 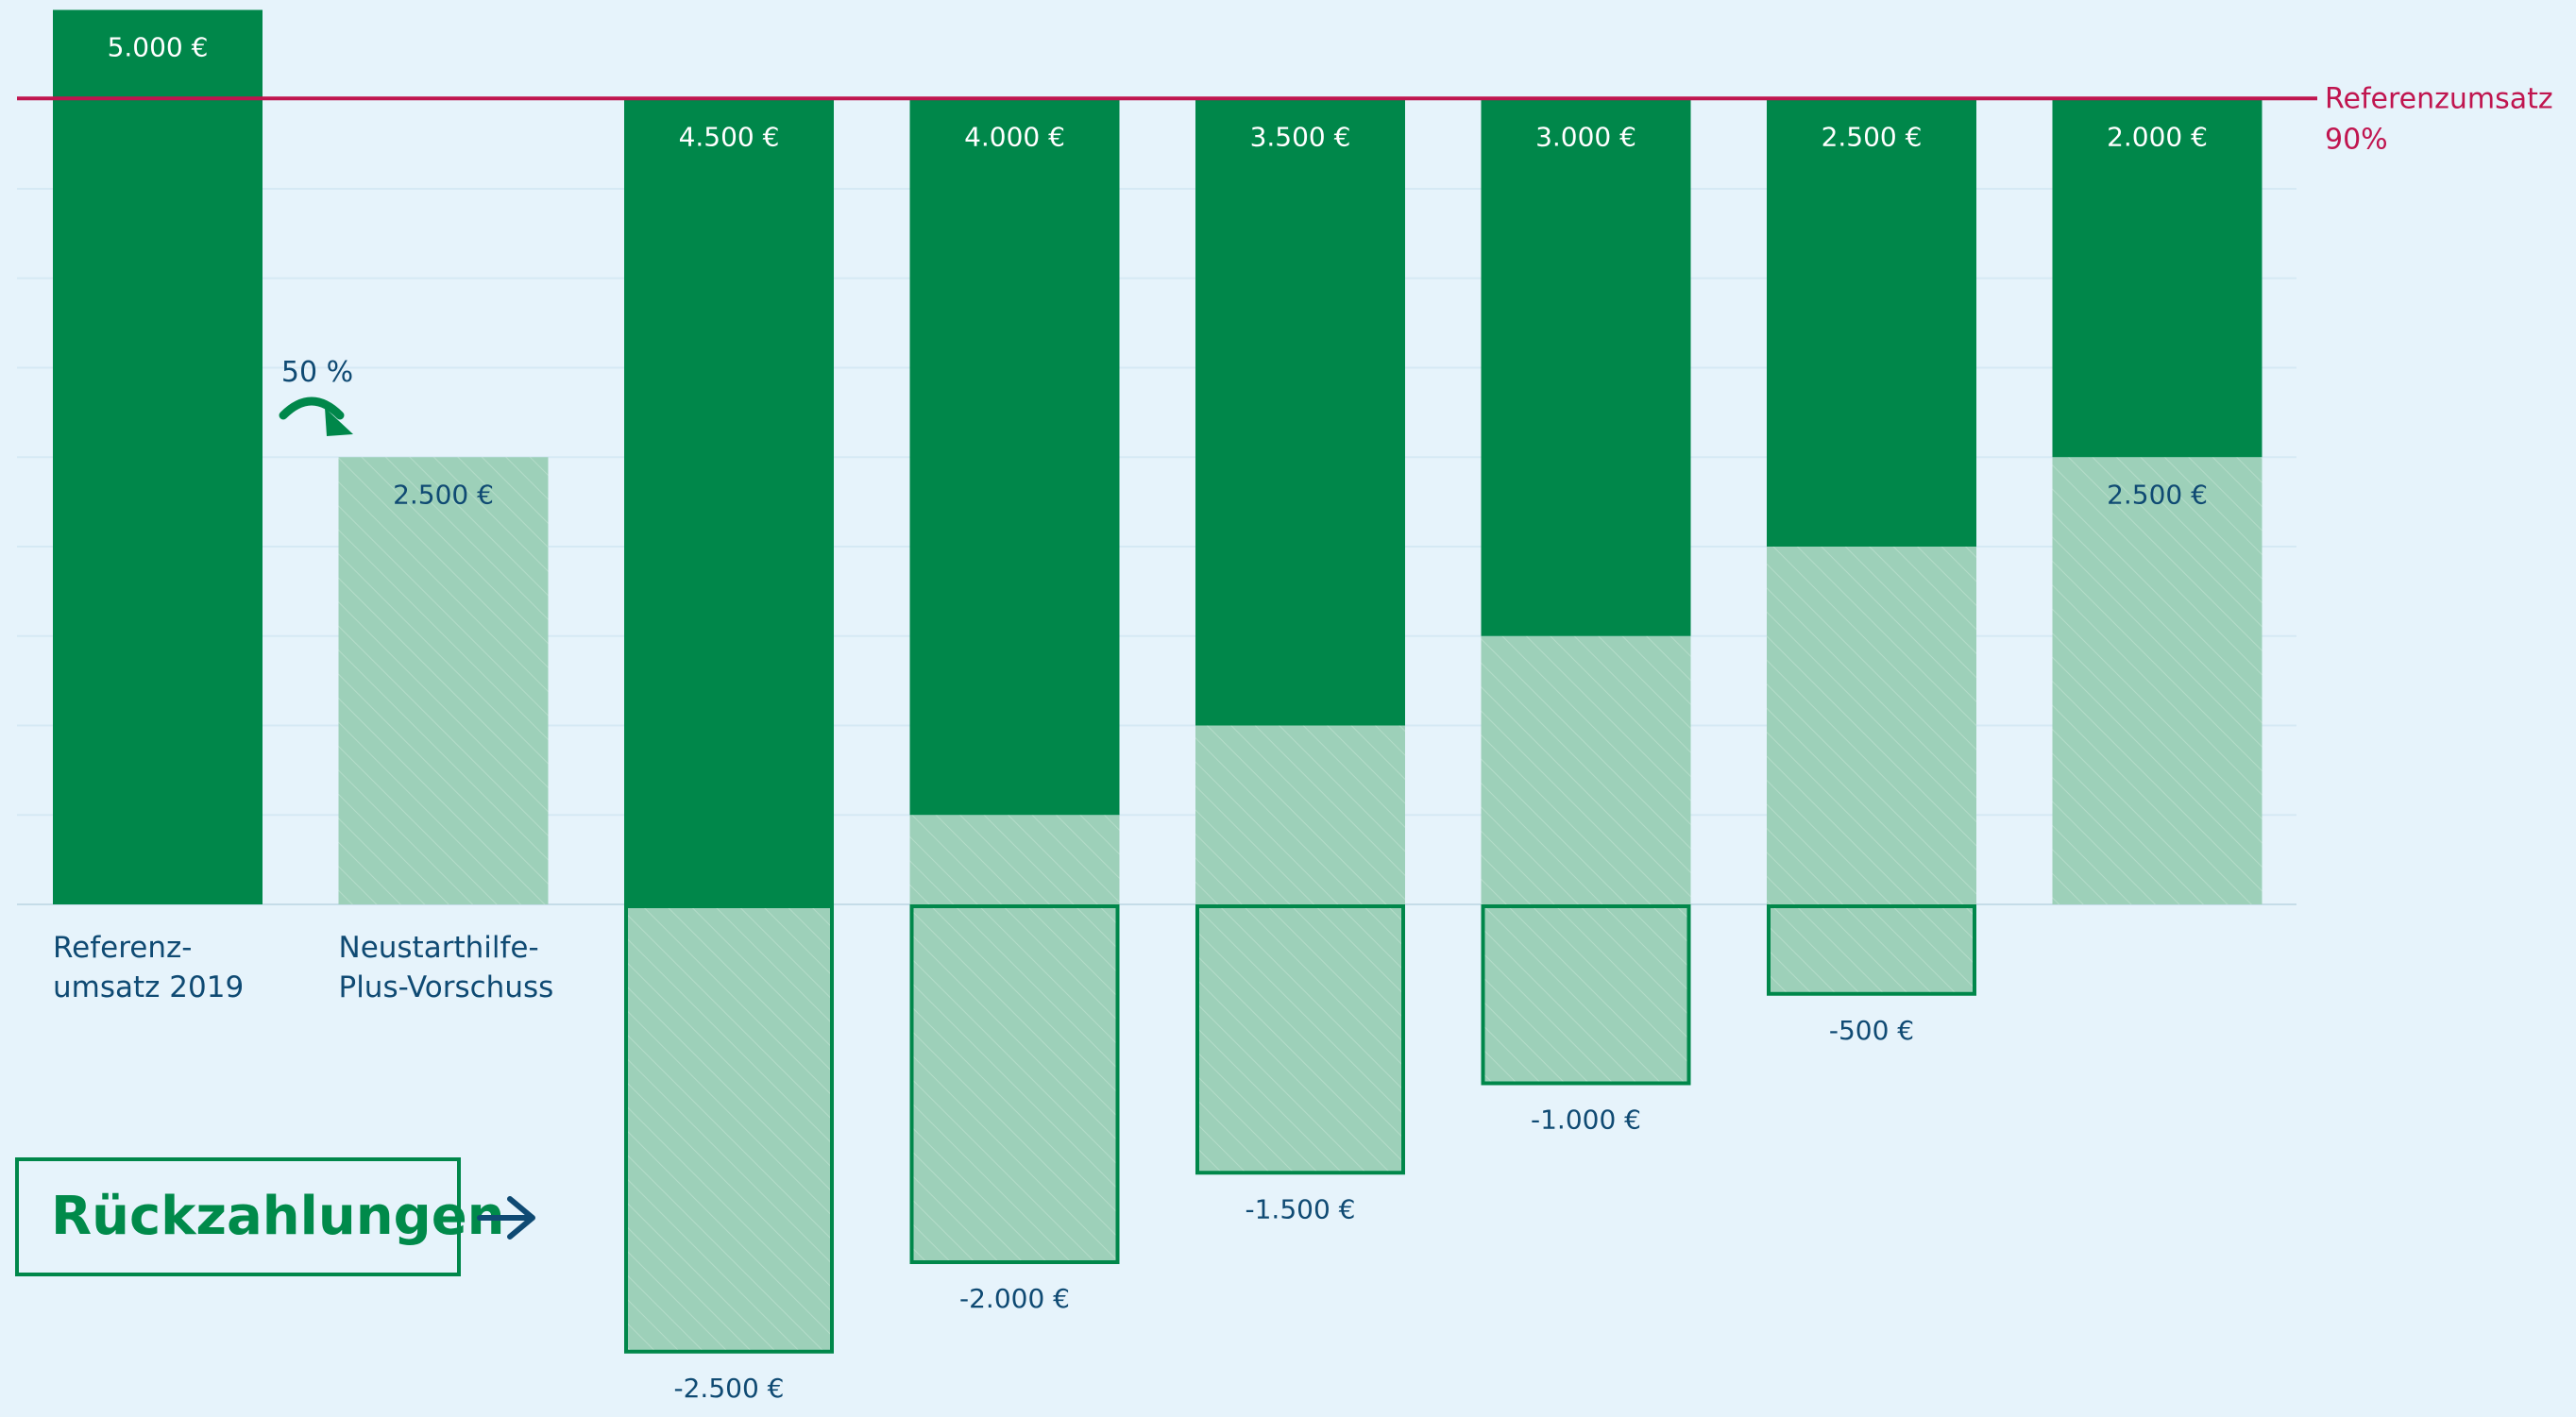 I want to click on repayment-label: -2.500 €, so click(x=729, y=1388).